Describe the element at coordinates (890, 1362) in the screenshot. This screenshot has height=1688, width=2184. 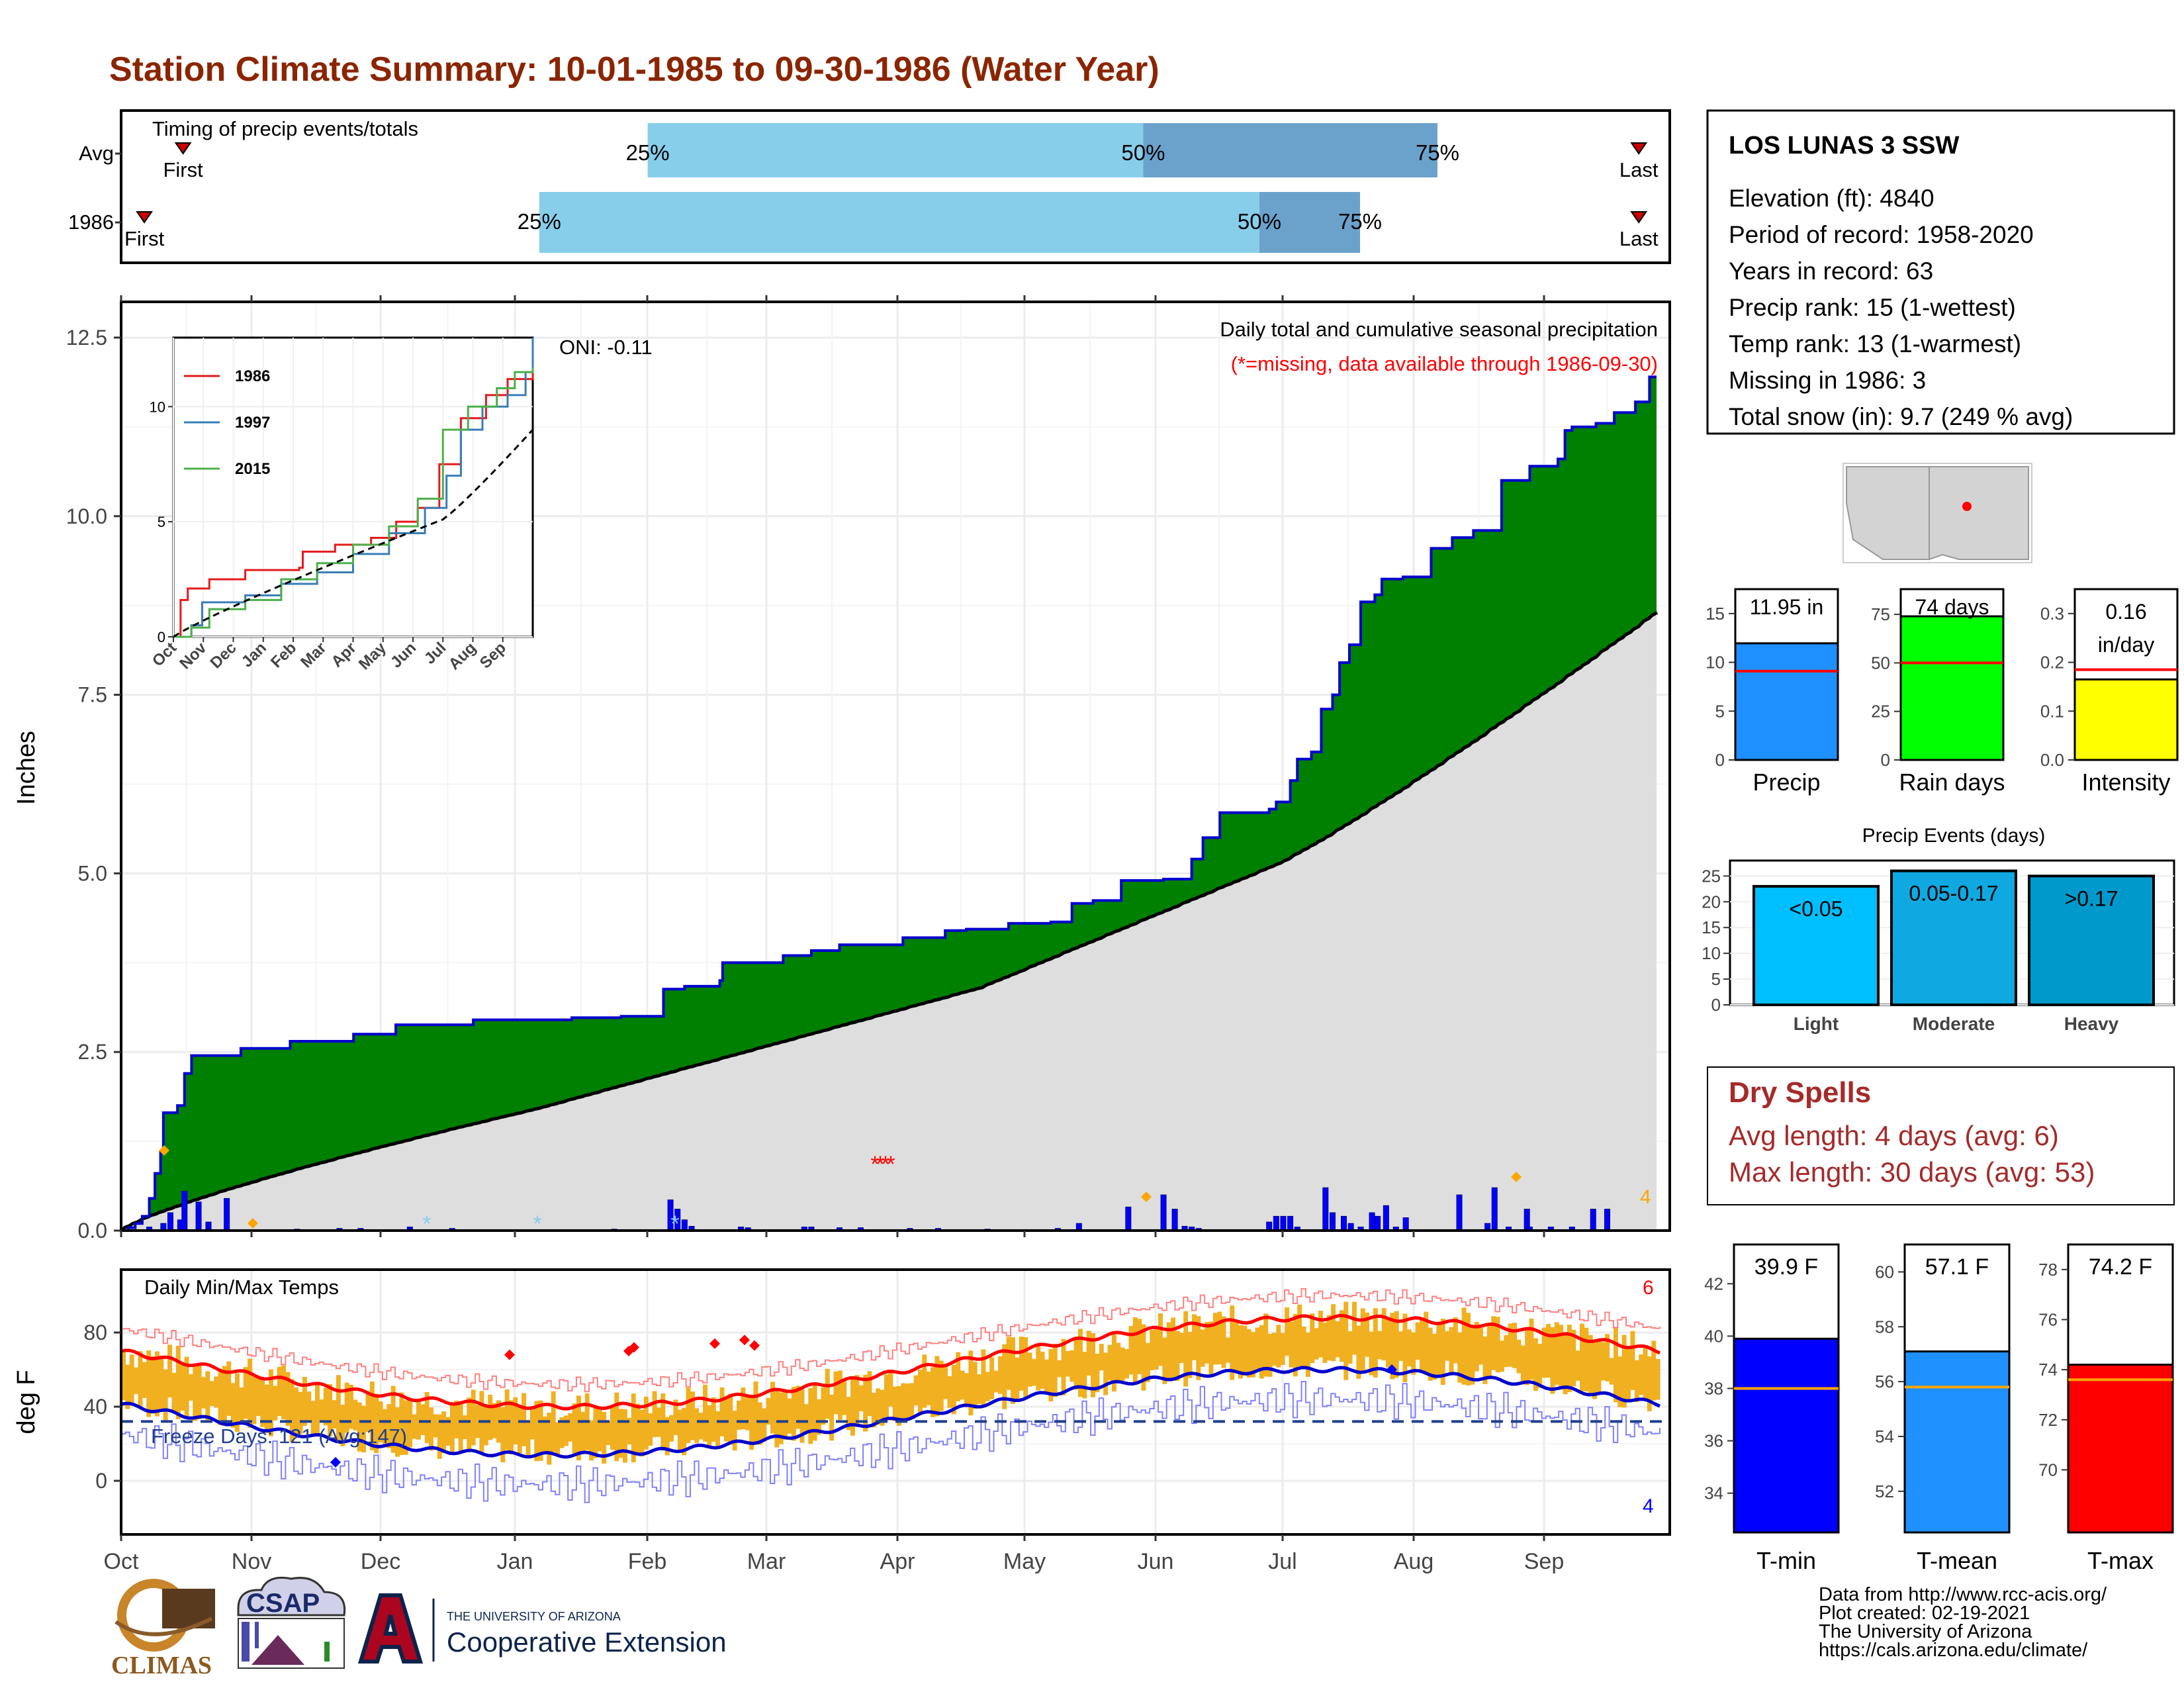
I see `avg-tmax-line` at that location.